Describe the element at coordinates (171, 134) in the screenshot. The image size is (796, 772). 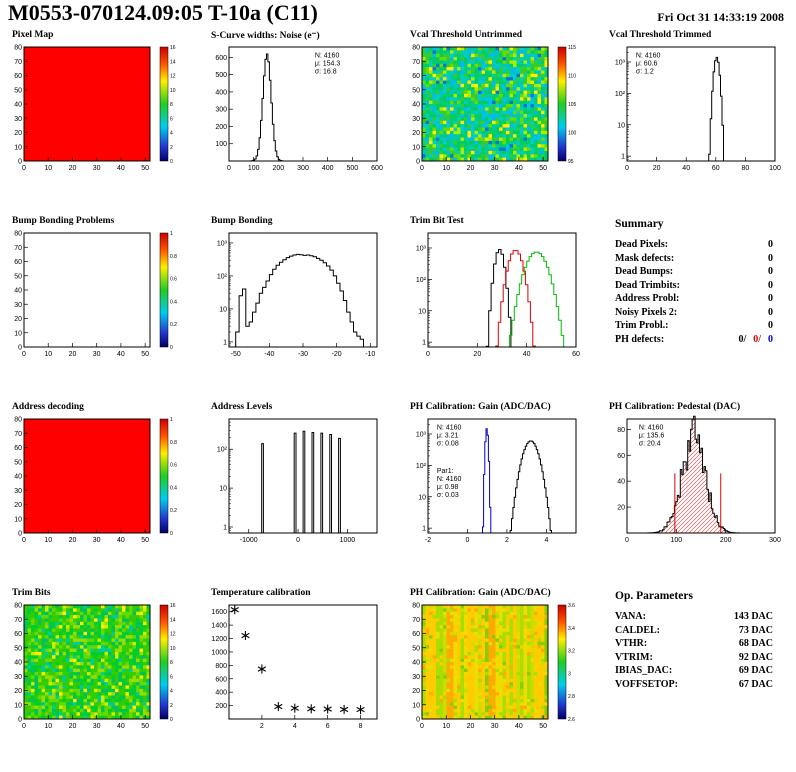
I see `svg-text: 4` at that location.